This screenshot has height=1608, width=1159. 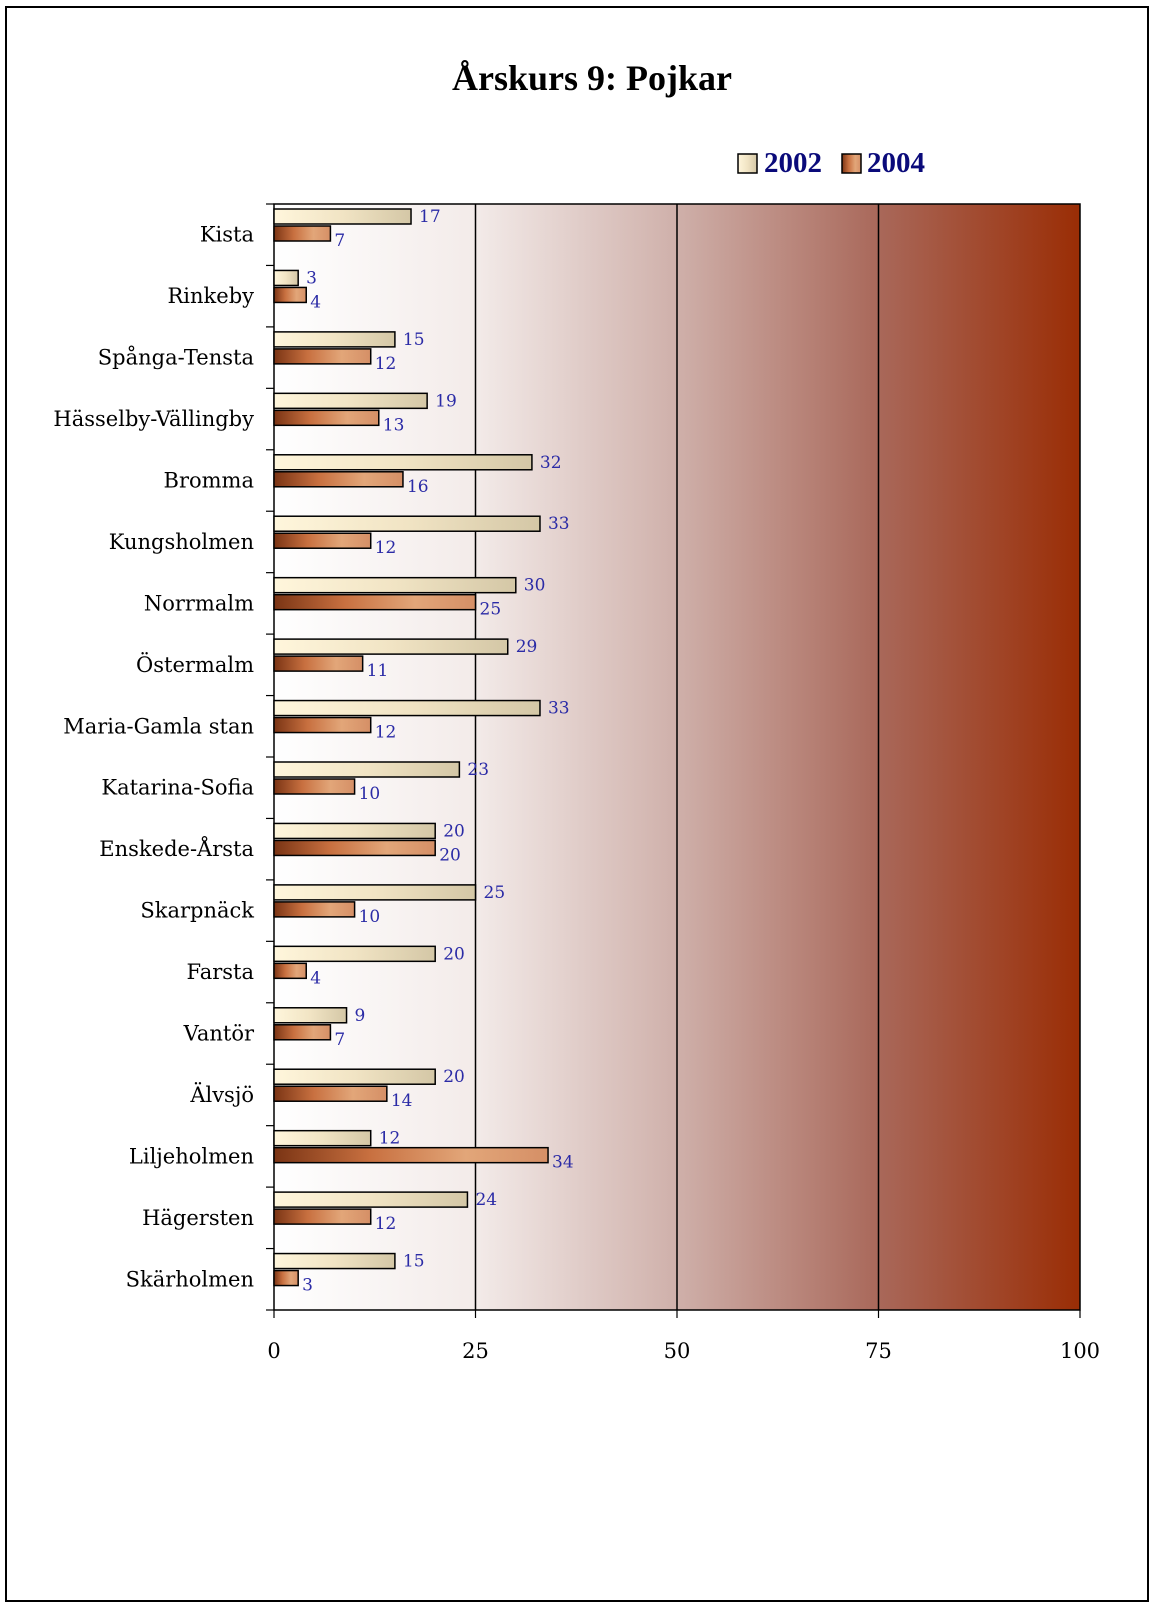 What do you see at coordinates (1080, 1351) in the screenshot?
I see `x-tick-label: 100` at bounding box center [1080, 1351].